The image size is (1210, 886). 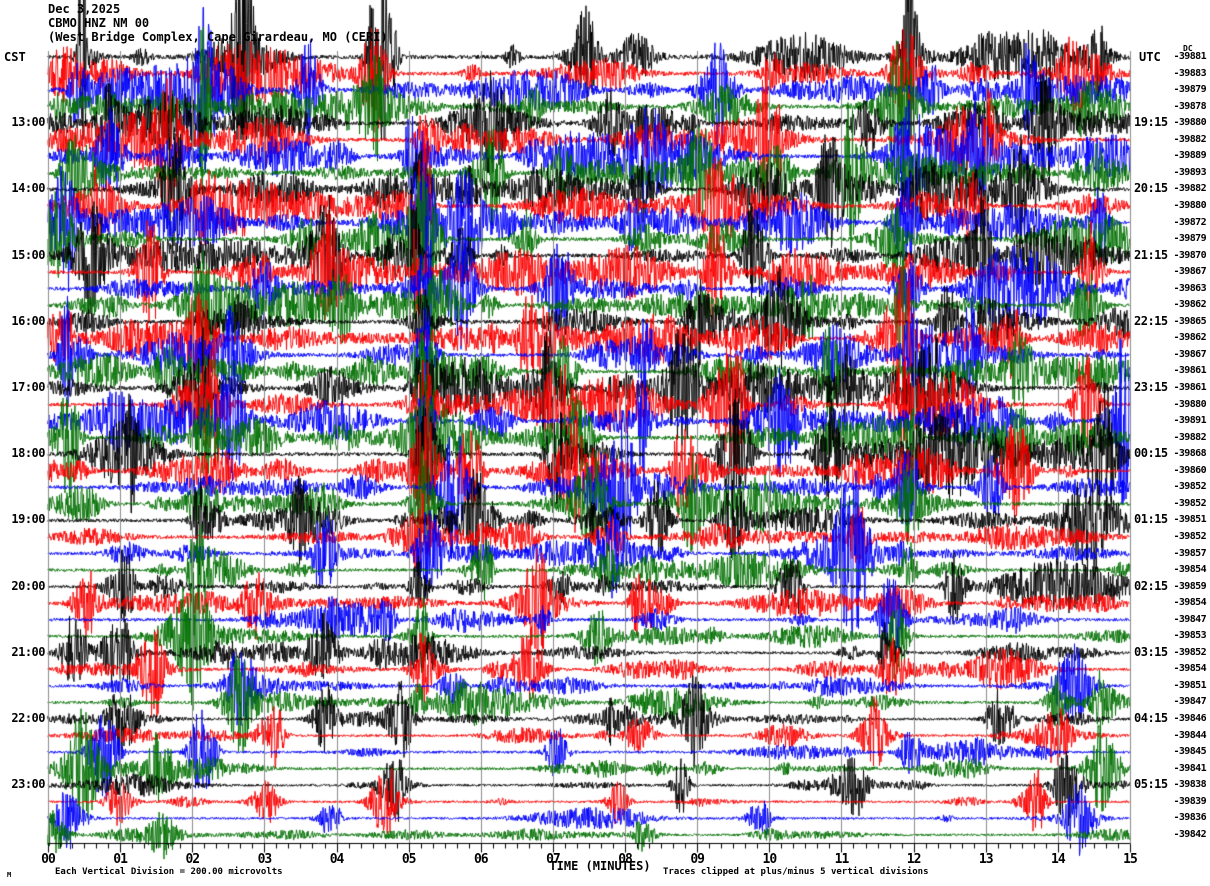 I want to click on right-hour-label: 22:15, so click(x=1151, y=320).